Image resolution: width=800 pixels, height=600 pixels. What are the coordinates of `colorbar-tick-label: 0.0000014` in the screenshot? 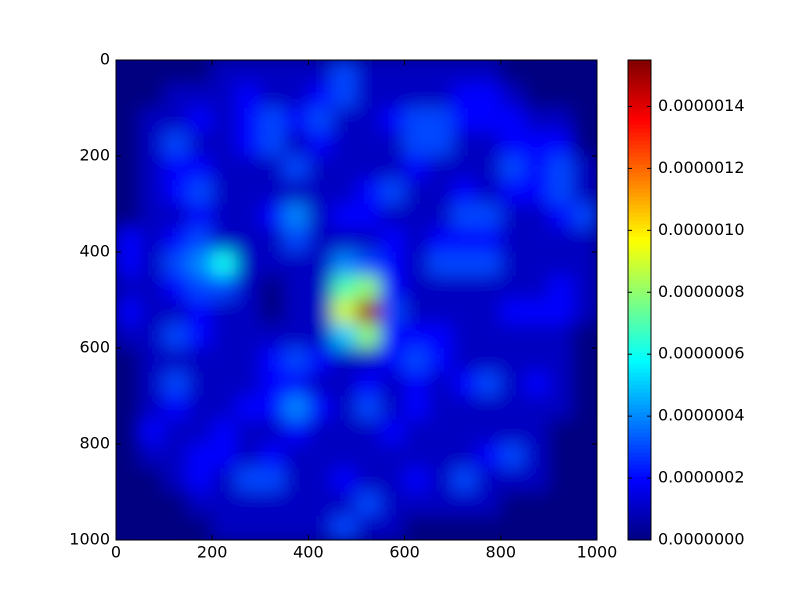 It's located at (701, 105).